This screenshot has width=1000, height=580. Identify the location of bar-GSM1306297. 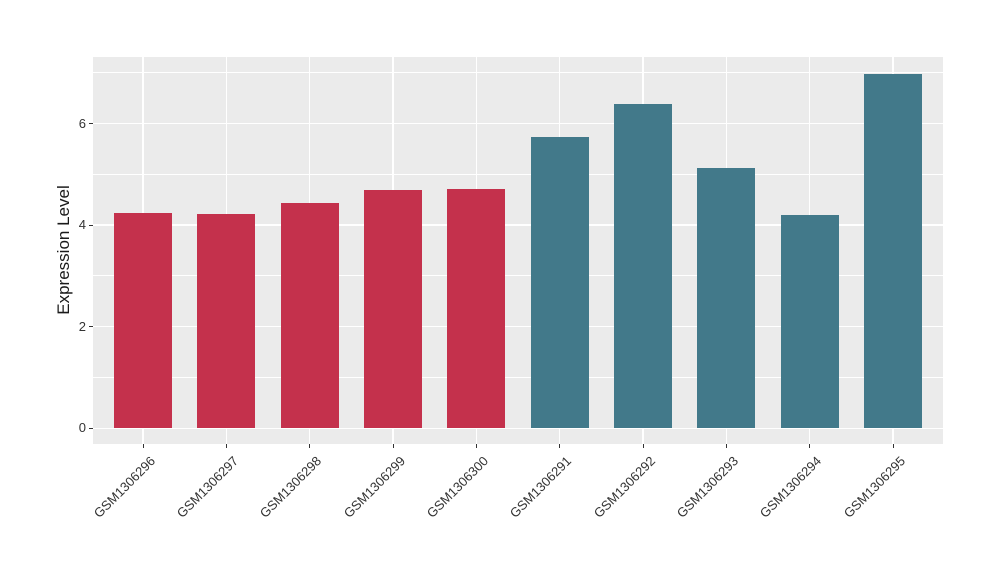
(226, 321).